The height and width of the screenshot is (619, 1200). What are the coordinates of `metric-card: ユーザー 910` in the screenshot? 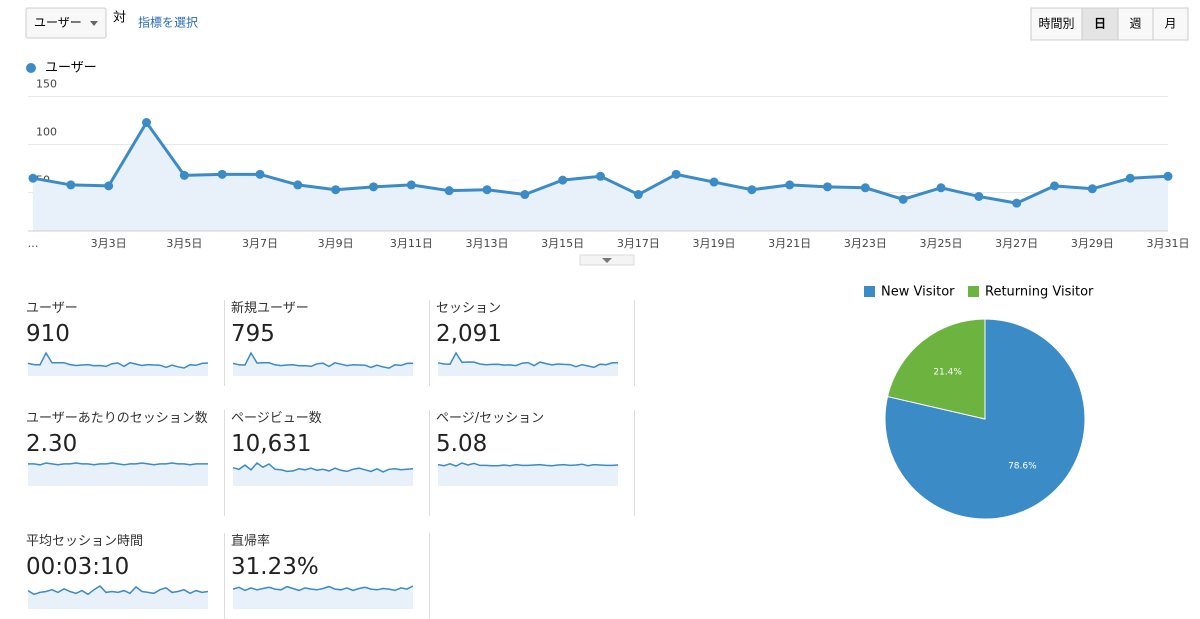 It's located at (123, 343).